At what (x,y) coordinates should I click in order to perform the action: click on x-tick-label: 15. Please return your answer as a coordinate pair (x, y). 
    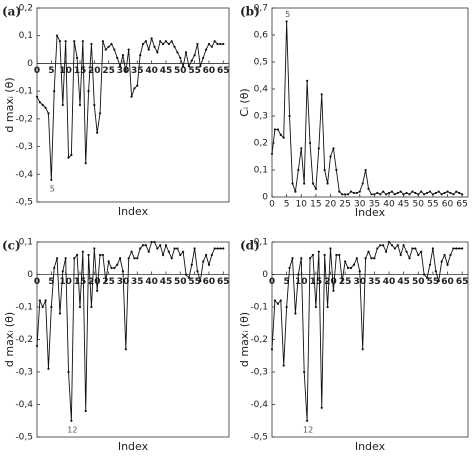
    Looking at the image, I should click on (80, 71).